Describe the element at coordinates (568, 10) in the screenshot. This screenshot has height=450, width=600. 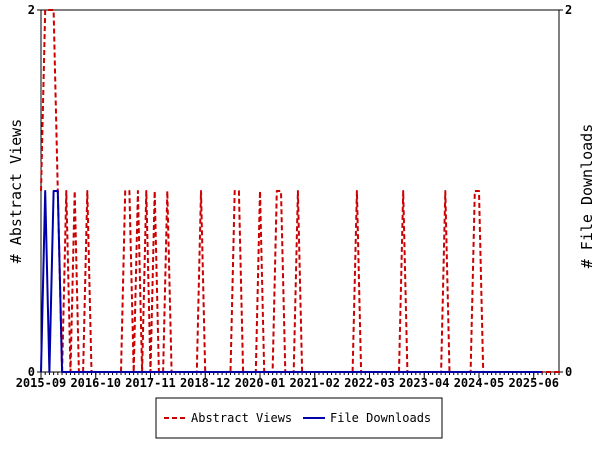
I see `y-right-tick-label: 2` at that location.